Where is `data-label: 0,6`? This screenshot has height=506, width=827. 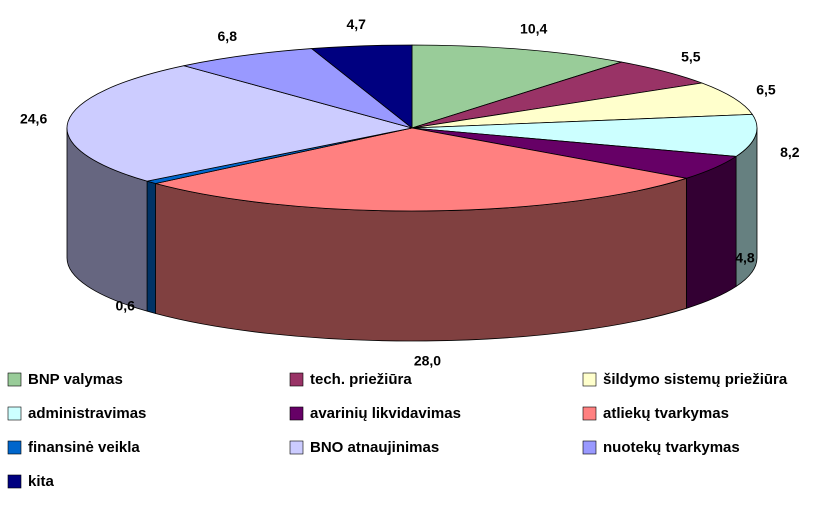 data-label: 0,6 is located at coordinates (125, 305).